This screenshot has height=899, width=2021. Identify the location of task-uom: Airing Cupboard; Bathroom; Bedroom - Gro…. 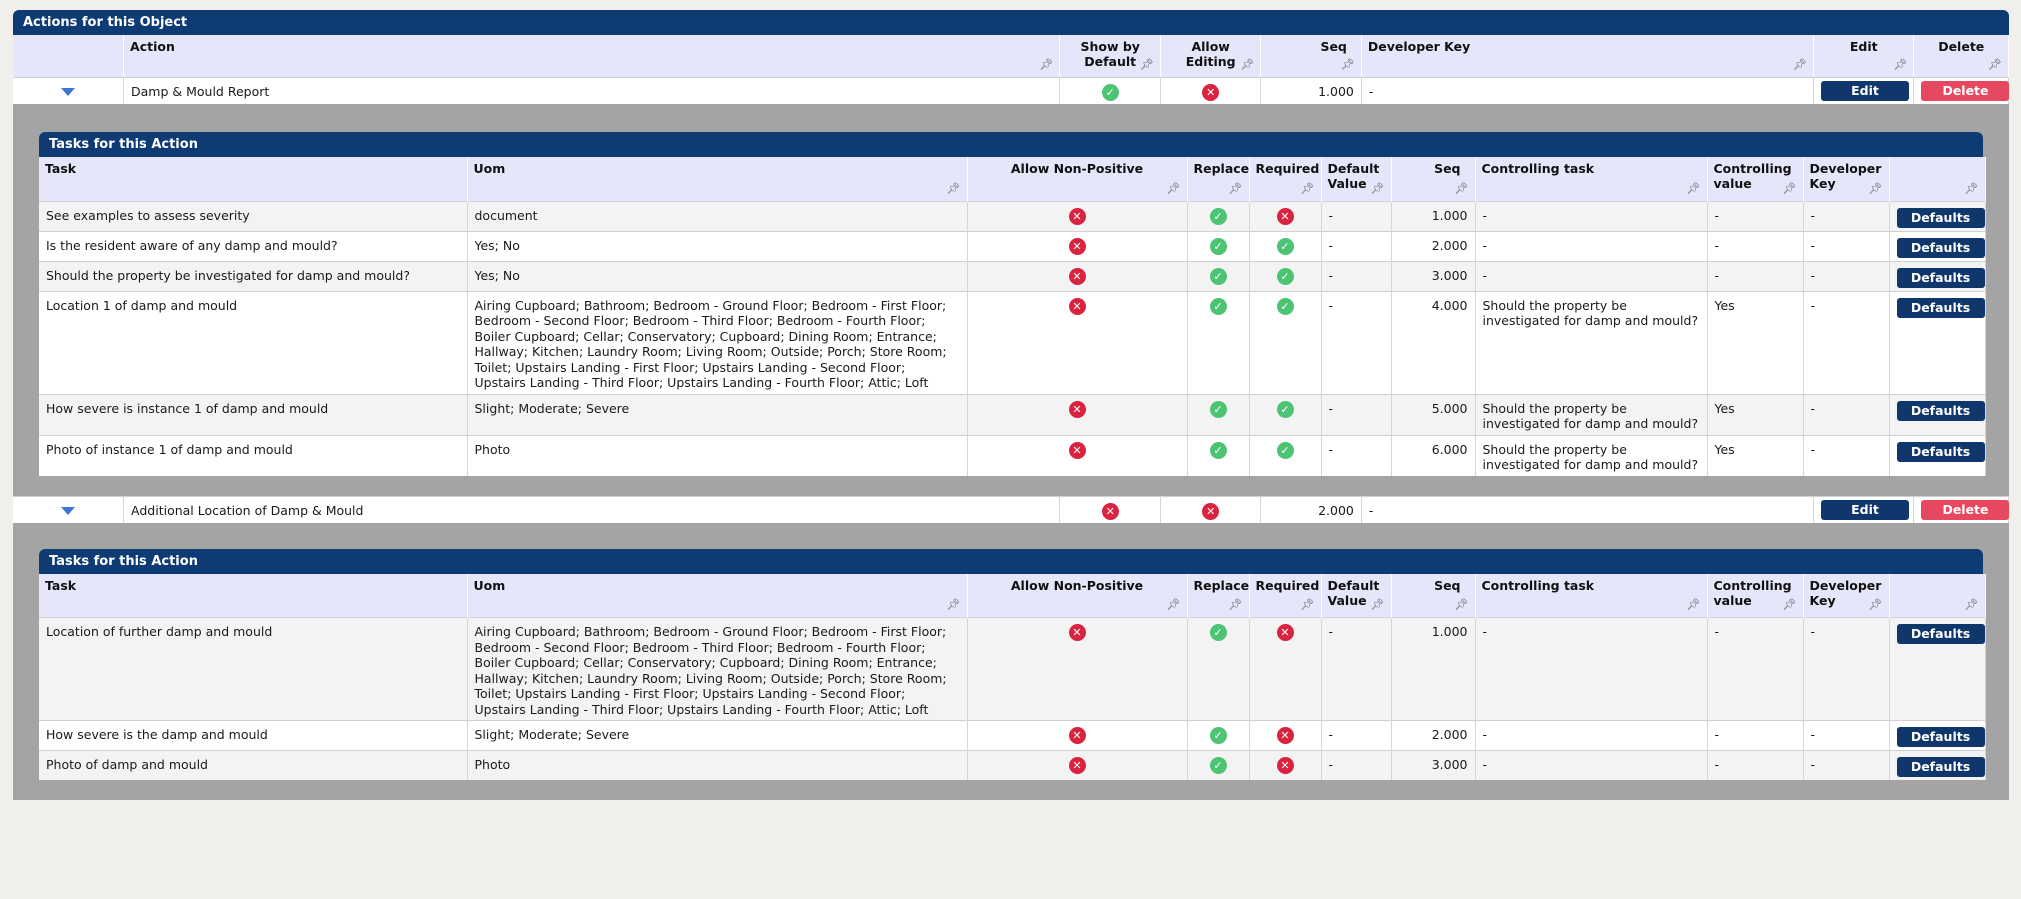
(717, 669).